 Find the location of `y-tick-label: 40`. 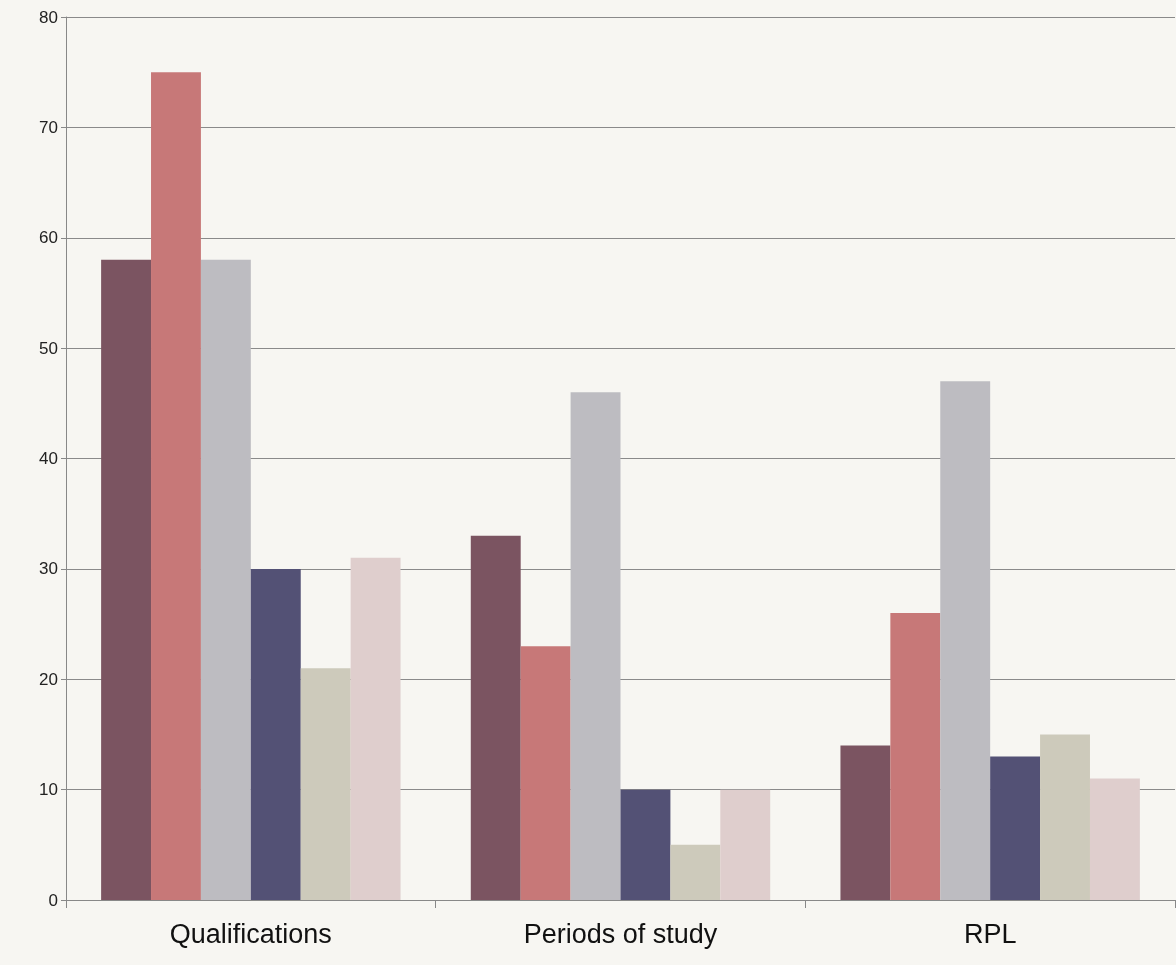

y-tick-label: 40 is located at coordinates (48, 458).